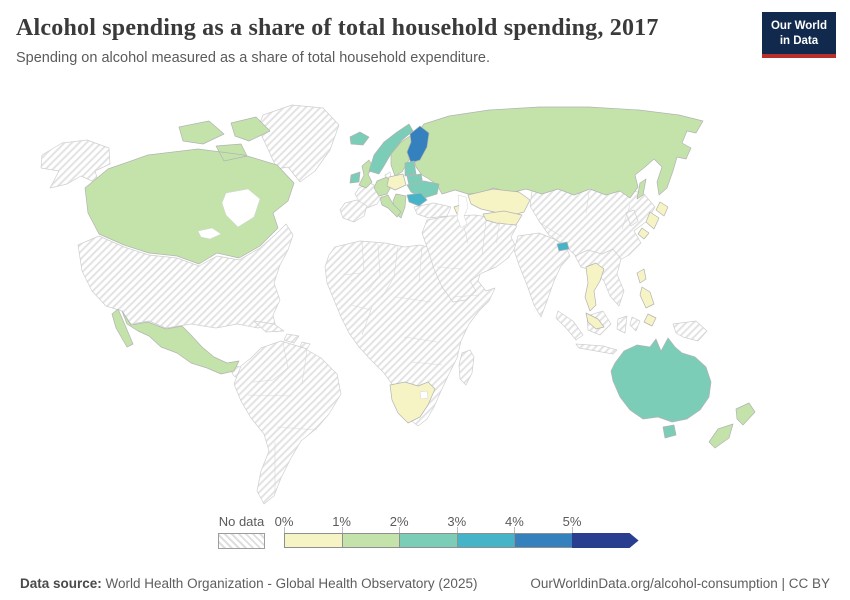 This screenshot has height=600, width=850. Describe the element at coordinates (646, 297) in the screenshot. I see `map-region-philippines` at that location.